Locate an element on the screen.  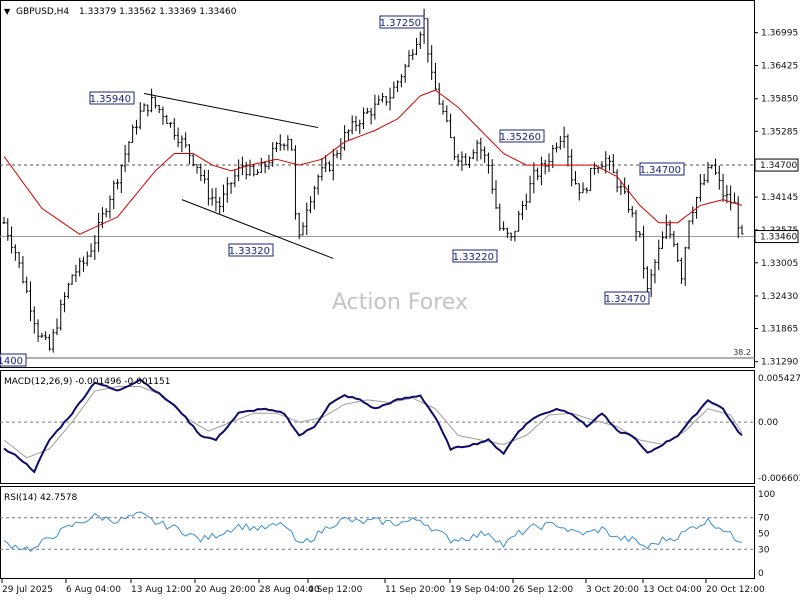
swing-price-label: 1.35260 is located at coordinates (522, 136).